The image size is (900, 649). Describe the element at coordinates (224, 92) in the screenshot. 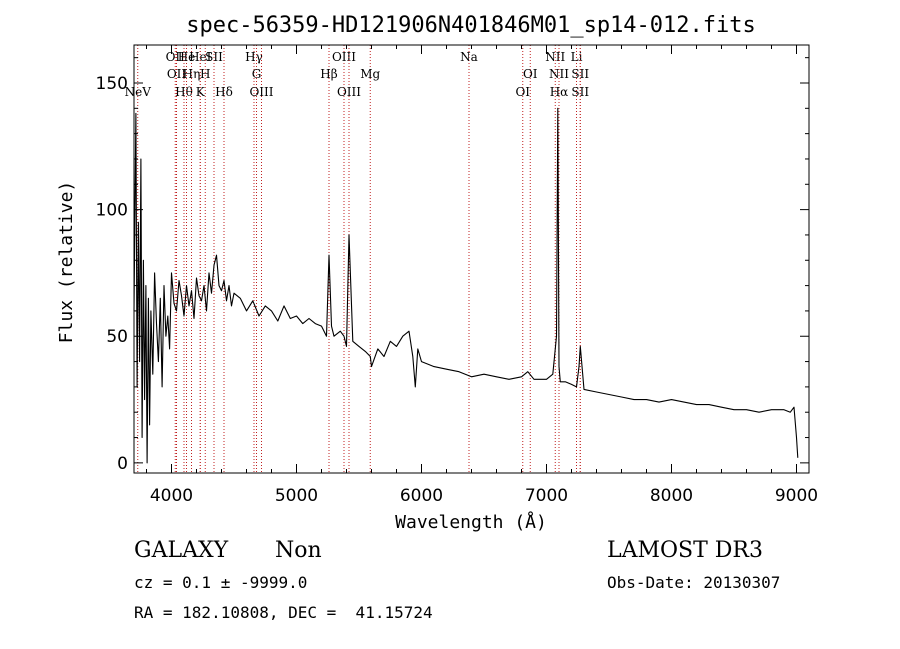

I see `marker-label: Hδ` at that location.